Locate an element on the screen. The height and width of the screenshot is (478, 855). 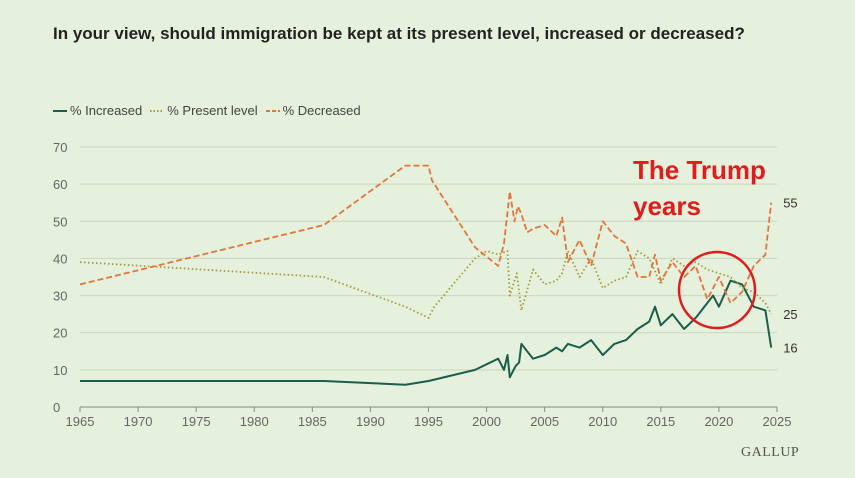
x-tick-label: 1970 is located at coordinates (138, 421).